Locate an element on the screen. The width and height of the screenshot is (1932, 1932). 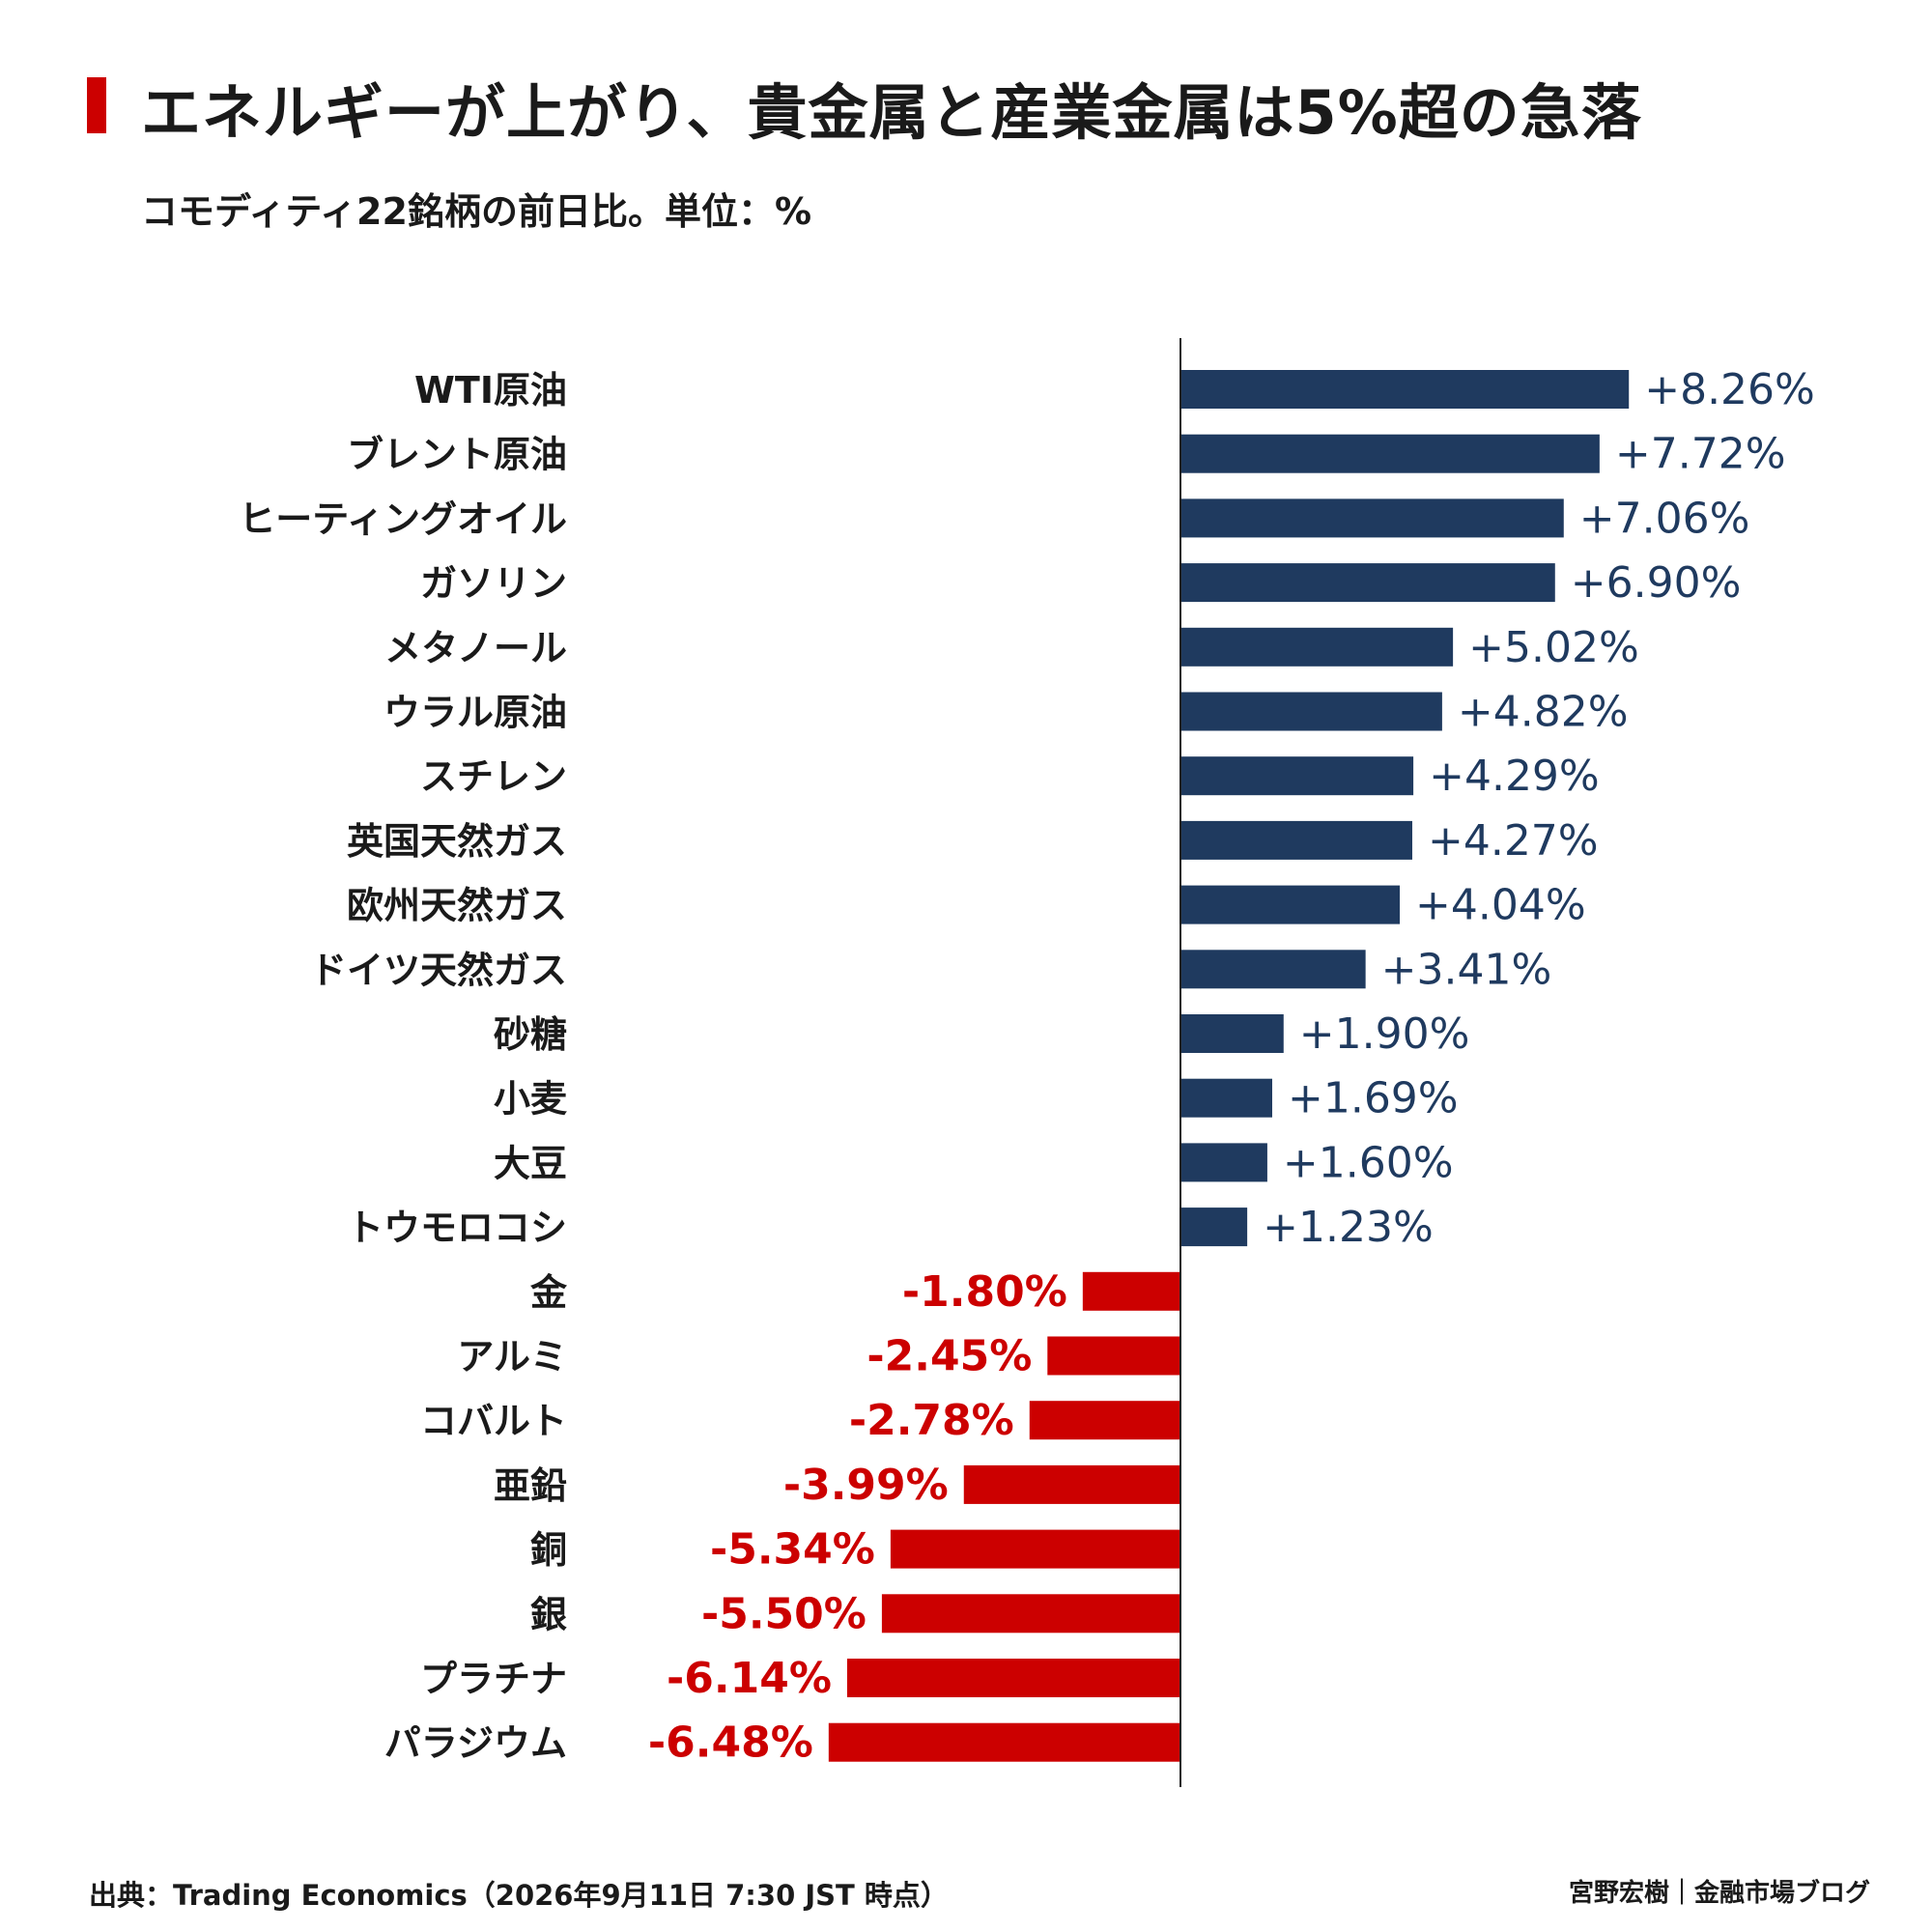
category-label: プラチナ is located at coordinates (493, 1679).